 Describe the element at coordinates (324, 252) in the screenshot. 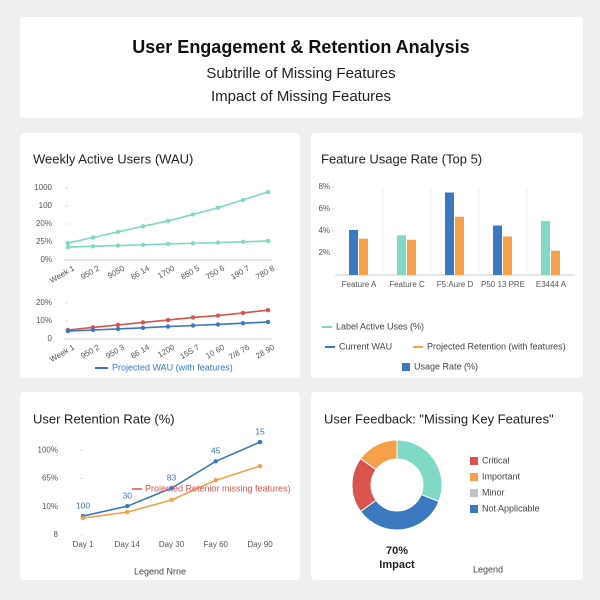

I see `y-tick-label: 2%` at that location.